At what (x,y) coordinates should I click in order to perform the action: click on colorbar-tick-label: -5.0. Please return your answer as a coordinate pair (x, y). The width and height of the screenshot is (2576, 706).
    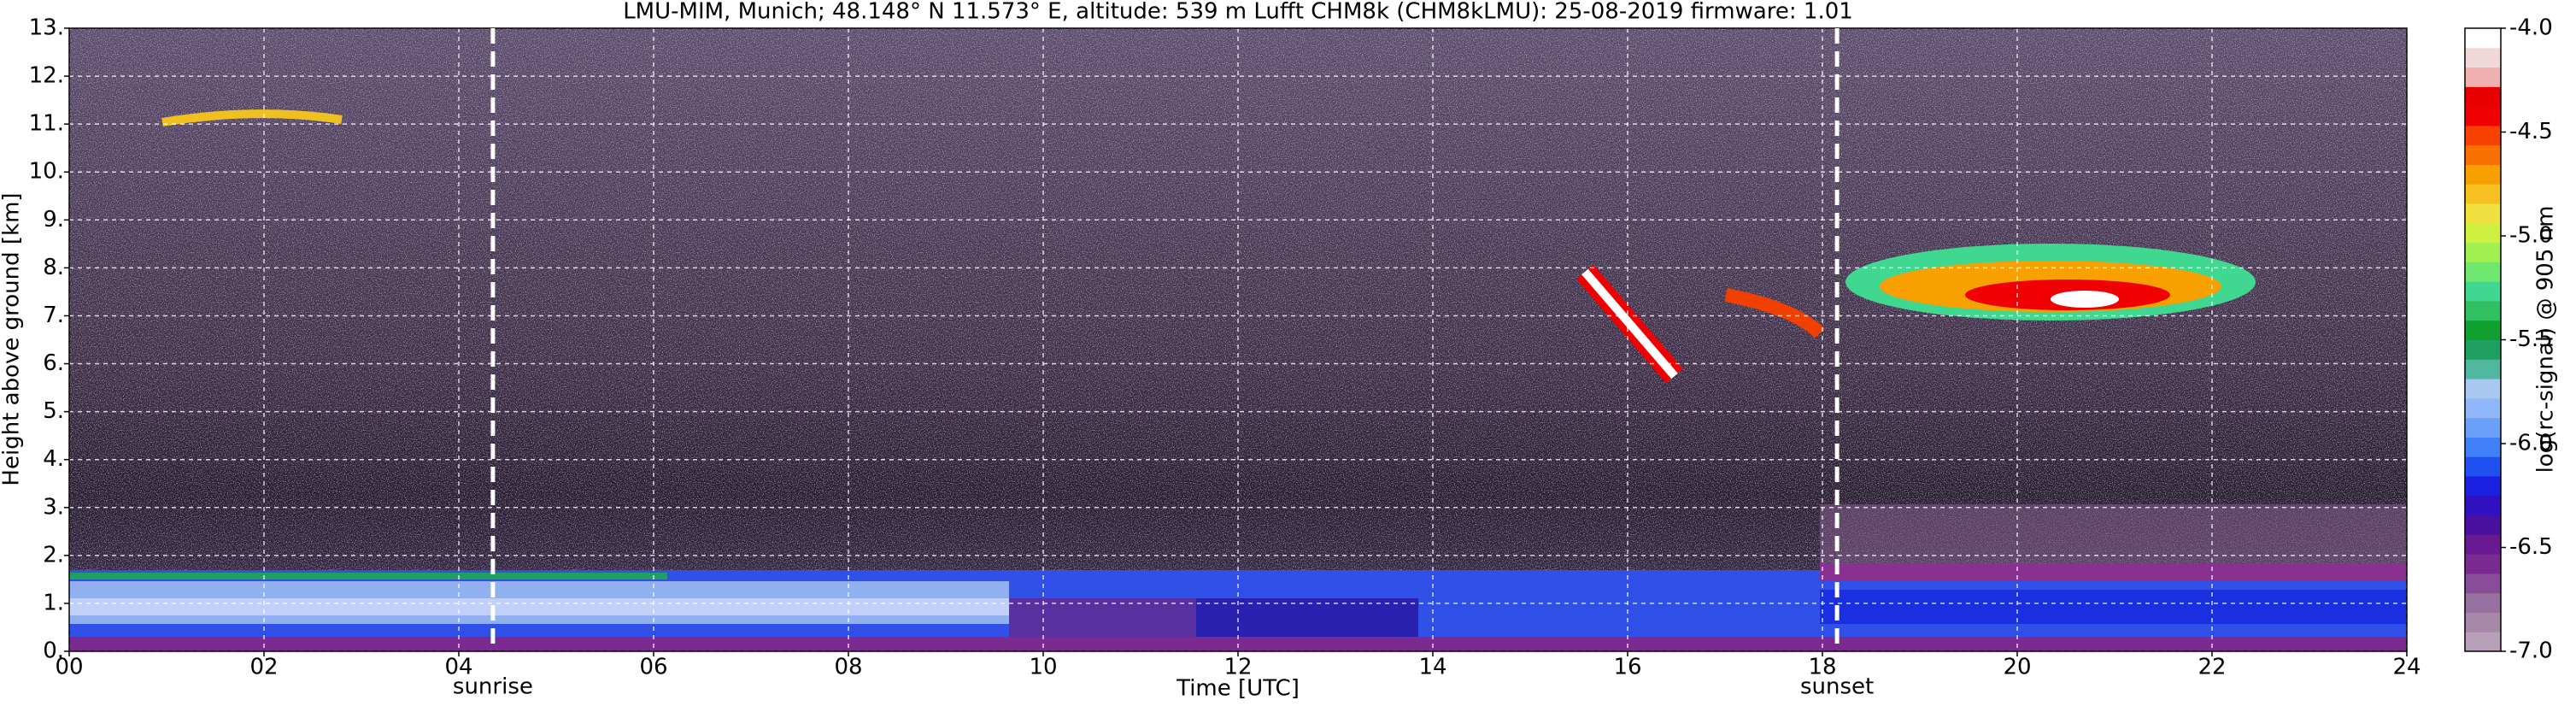
    Looking at the image, I should click on (2531, 236).